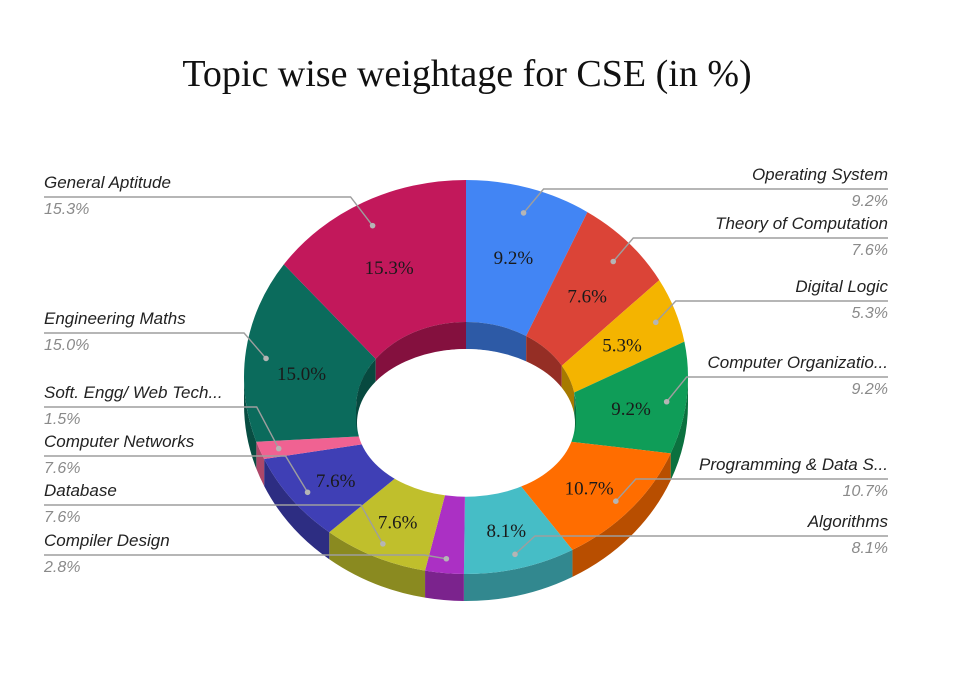 The width and height of the screenshot is (960, 700). Describe the element at coordinates (870, 548) in the screenshot. I see `legend-value-algorithms: 8.1%` at that location.